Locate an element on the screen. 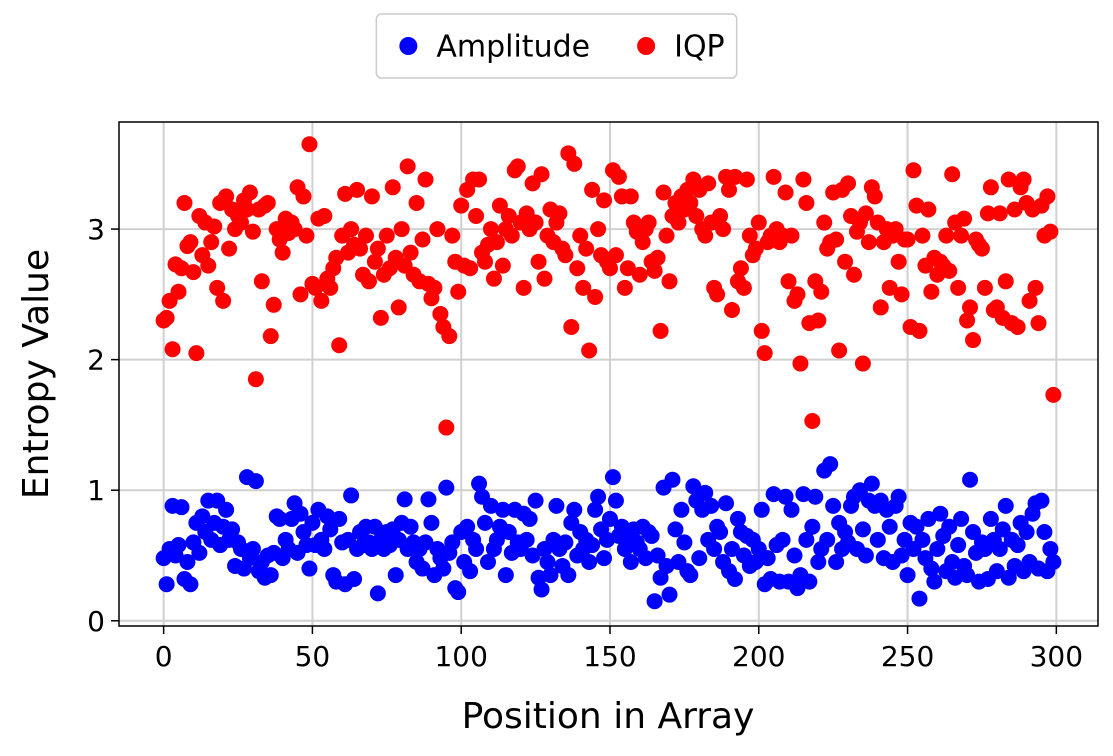  x-tick-label: 100 is located at coordinates (460, 656).